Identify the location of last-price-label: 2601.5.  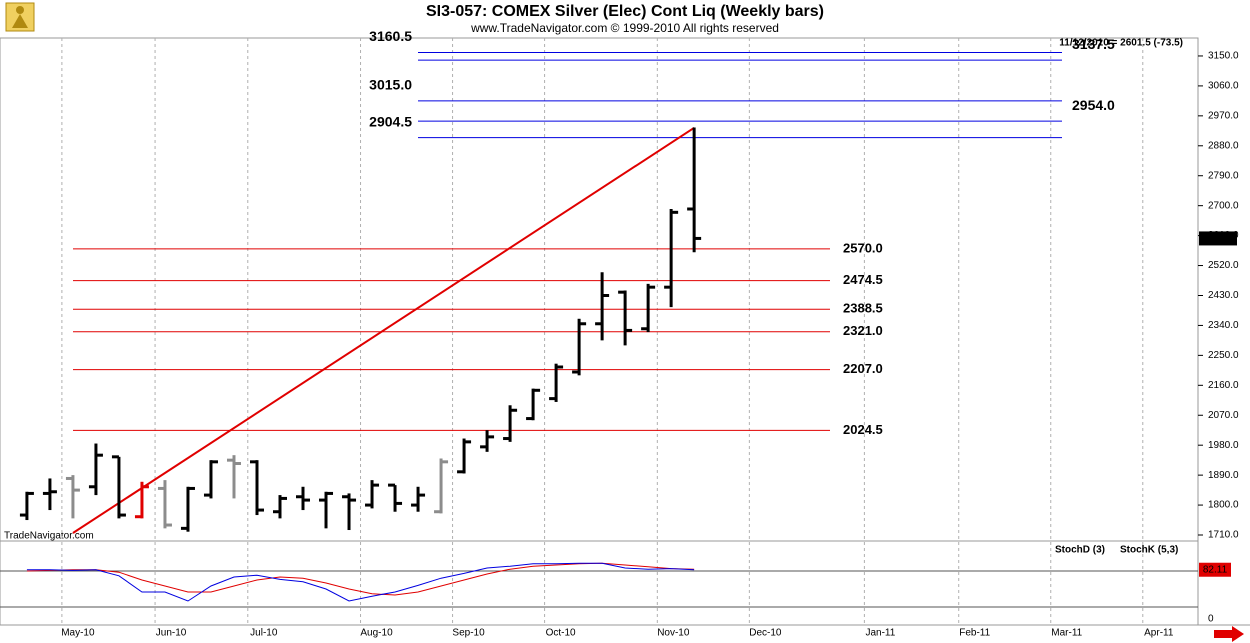
(1218, 238).